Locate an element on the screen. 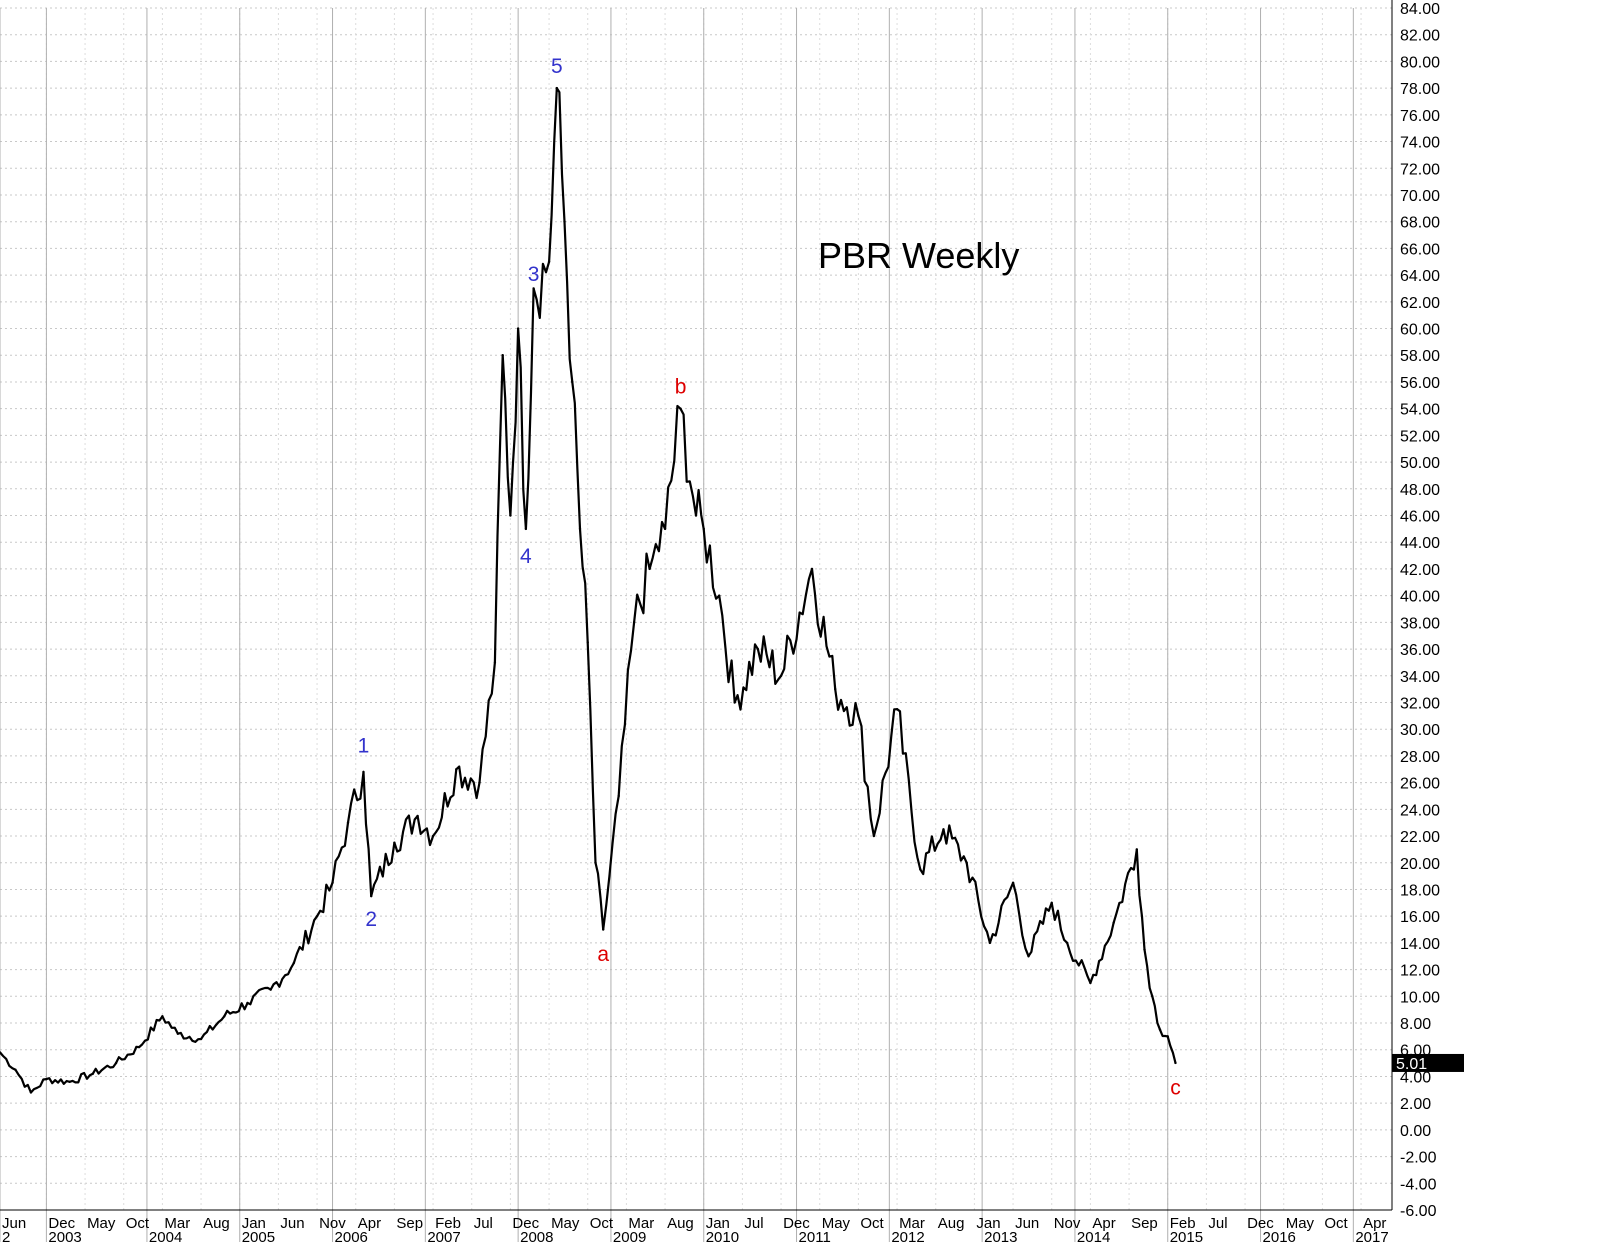 This screenshot has height=1247, width=1600. last-price-label: 5.01 is located at coordinates (1411, 1064).